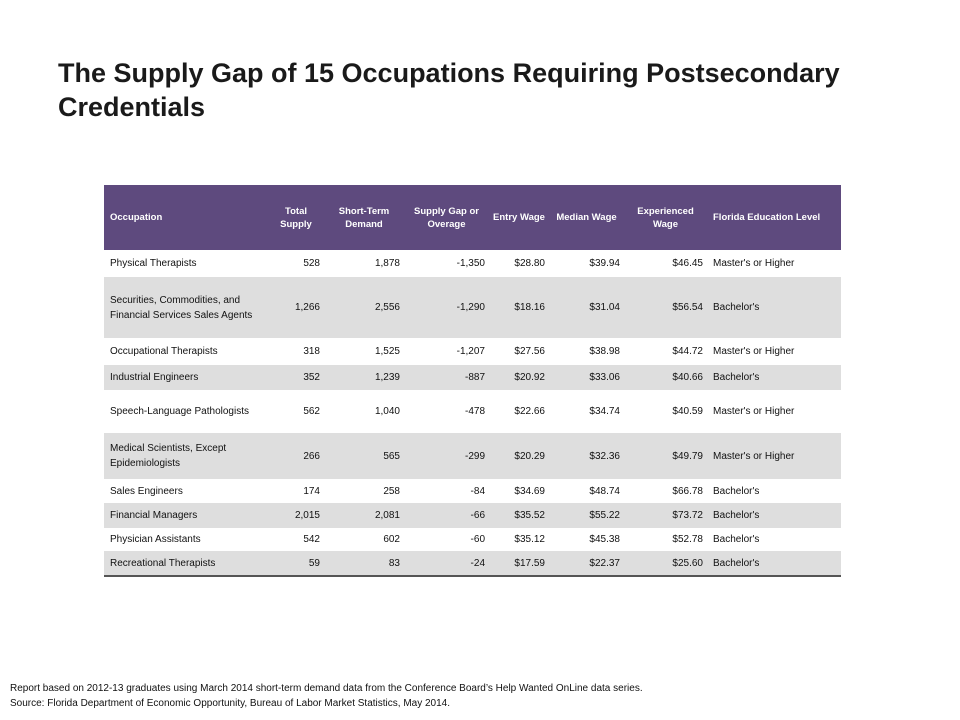 This screenshot has height=720, width=960. I want to click on table-cell-gap: -84, so click(477, 491).